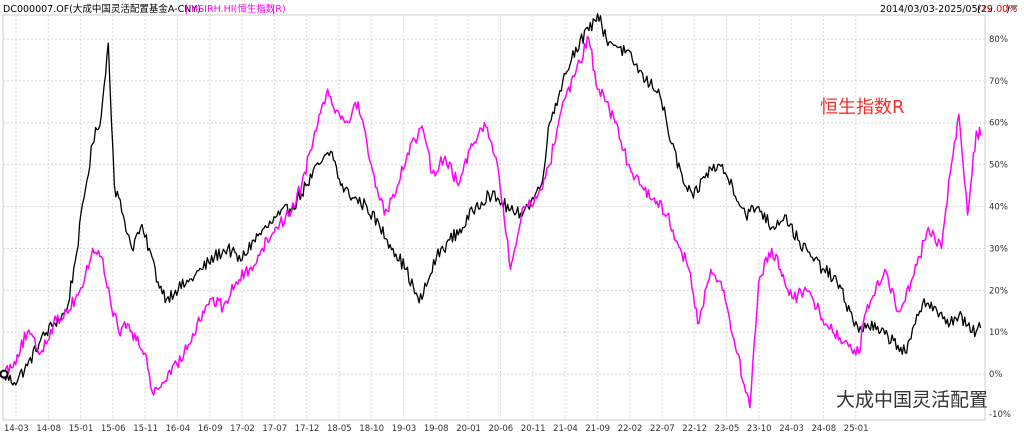 This screenshot has width=1024, height=433. Describe the element at coordinates (936, 9) in the screenshot. I see `date-range-text: 2014/03/03-2025/05/29` at that location.